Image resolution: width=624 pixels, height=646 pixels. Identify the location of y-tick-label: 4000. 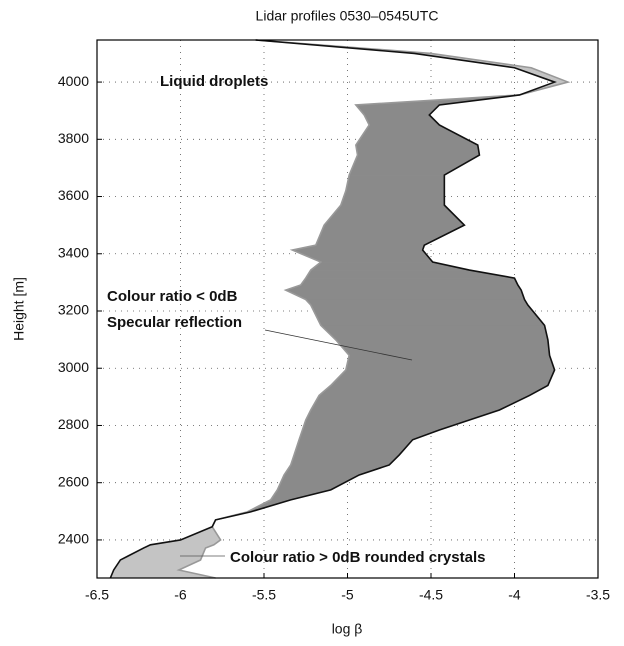
(73, 81).